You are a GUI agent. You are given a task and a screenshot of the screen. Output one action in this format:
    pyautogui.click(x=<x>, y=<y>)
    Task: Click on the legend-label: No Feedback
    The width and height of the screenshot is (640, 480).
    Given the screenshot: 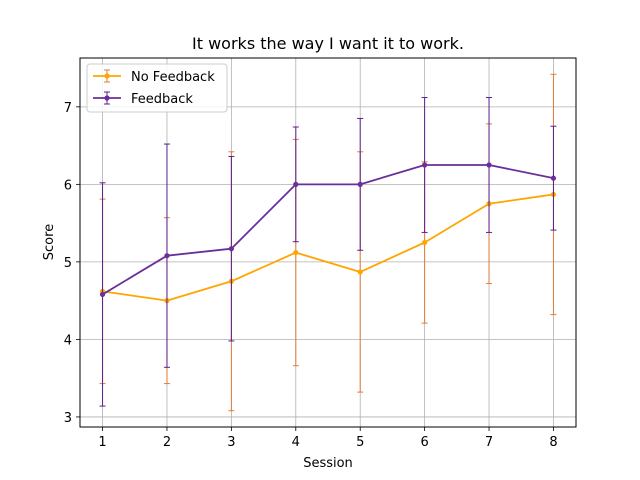 What is the action you would take?
    pyautogui.click(x=173, y=77)
    